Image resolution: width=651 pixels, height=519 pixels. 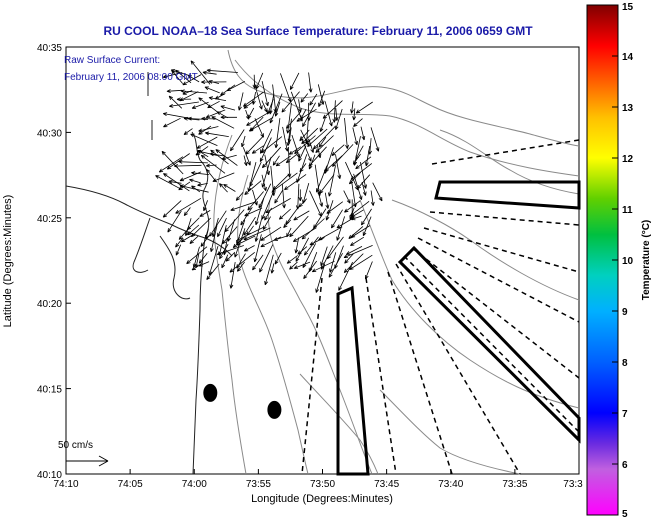 What do you see at coordinates (628, 7) in the screenshot?
I see `colorbar-tick-label: 15` at bounding box center [628, 7].